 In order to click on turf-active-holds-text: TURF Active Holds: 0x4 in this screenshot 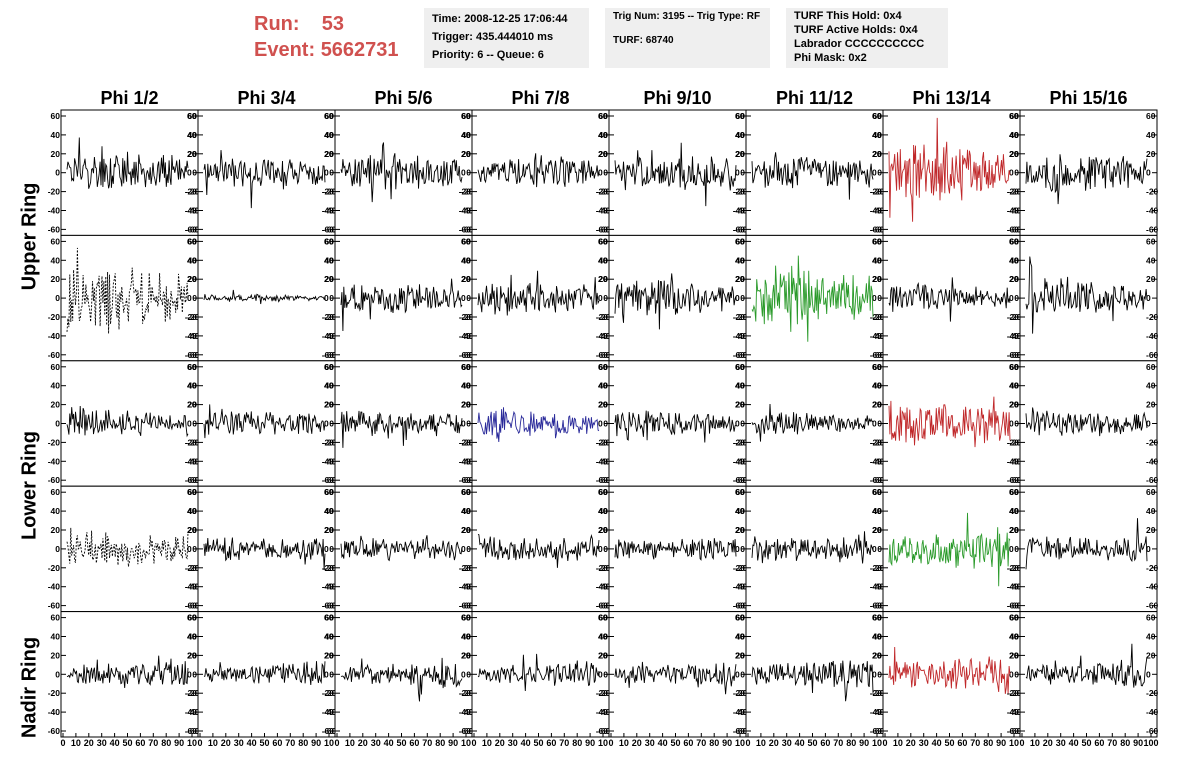, I will do `click(856, 30)`.